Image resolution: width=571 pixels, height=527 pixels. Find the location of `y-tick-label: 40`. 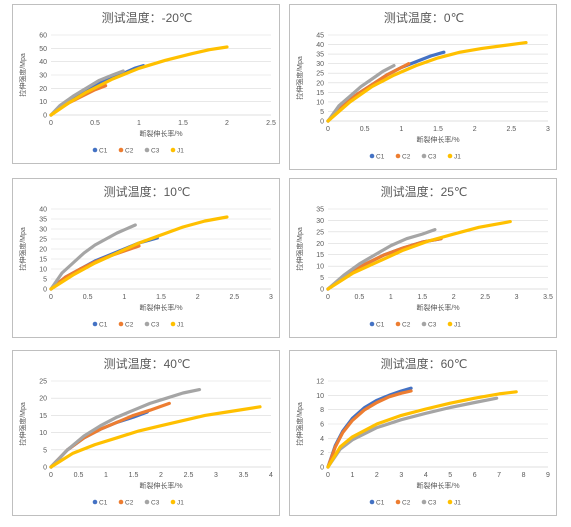

y-tick-label: 40 is located at coordinates (320, 45).